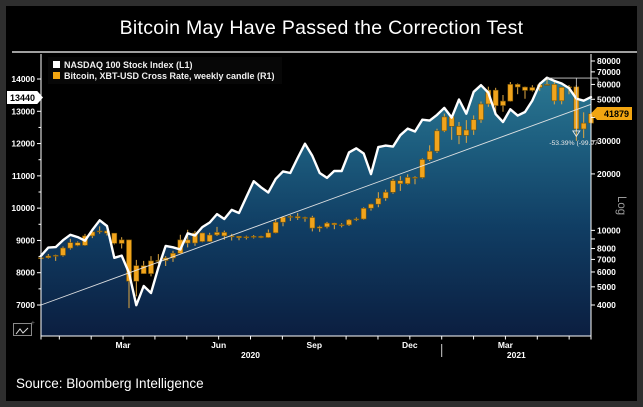 The height and width of the screenshot is (407, 643). Describe the element at coordinates (609, 141) in the screenshot. I see `svg-text: 30000` at that location.